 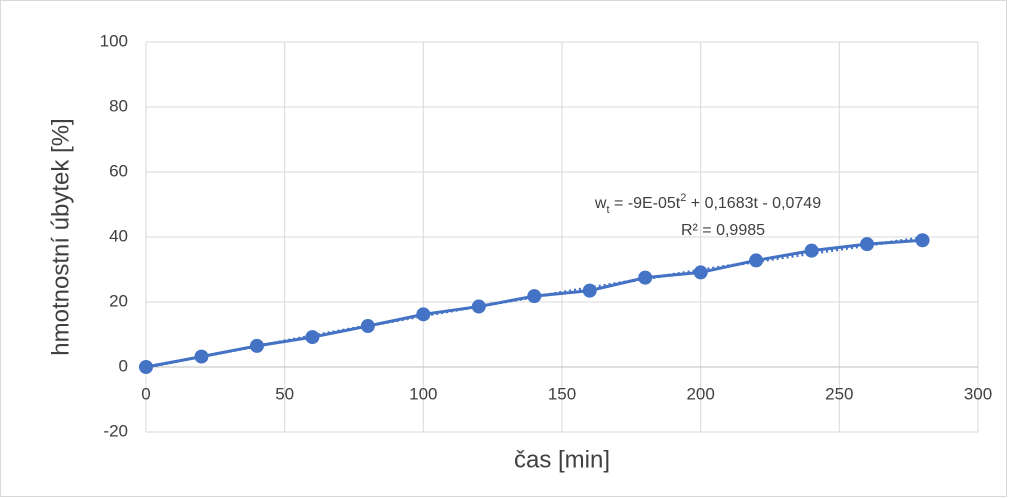 What do you see at coordinates (284, 393) in the screenshot?
I see `x-tick-label: 50` at bounding box center [284, 393].